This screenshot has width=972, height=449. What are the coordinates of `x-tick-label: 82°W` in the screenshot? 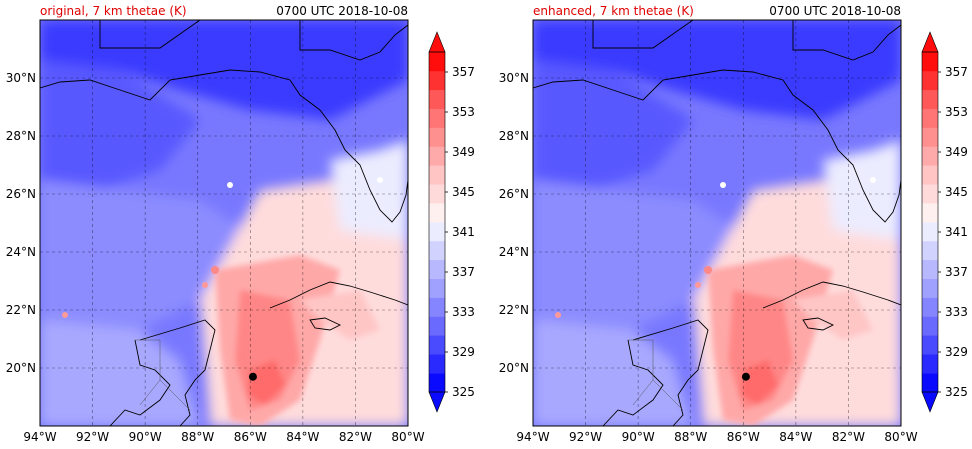 It's located at (848, 437).